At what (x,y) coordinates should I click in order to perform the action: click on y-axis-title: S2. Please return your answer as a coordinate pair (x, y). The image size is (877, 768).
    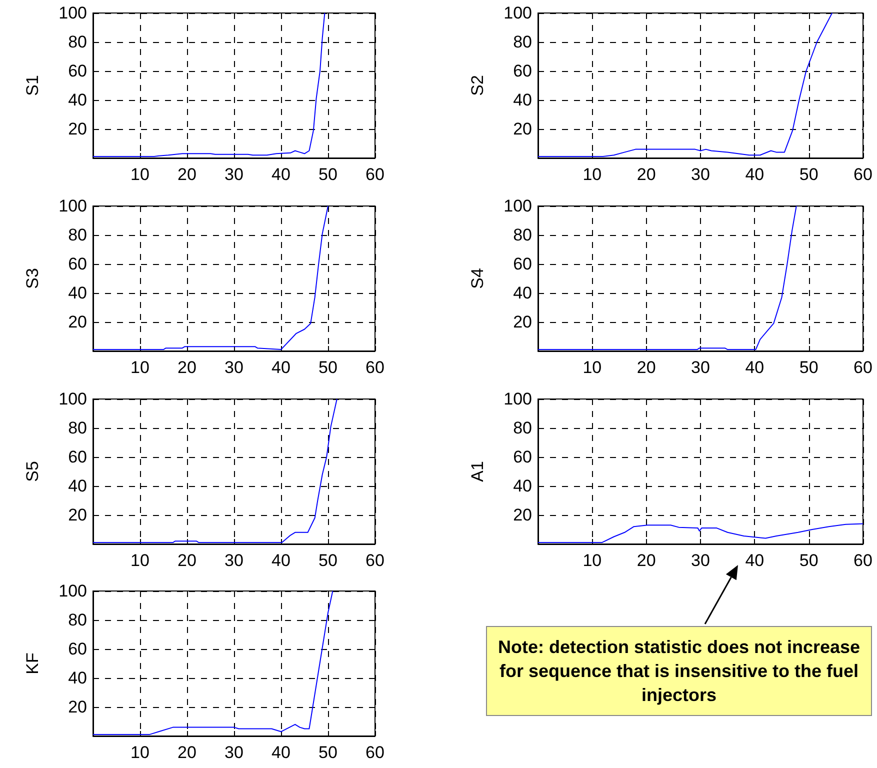
    Looking at the image, I should click on (477, 85).